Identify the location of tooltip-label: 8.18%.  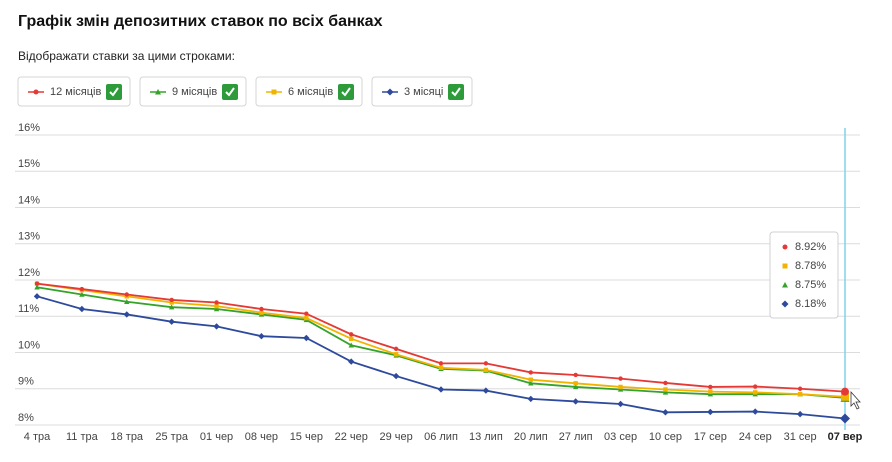
(810, 304).